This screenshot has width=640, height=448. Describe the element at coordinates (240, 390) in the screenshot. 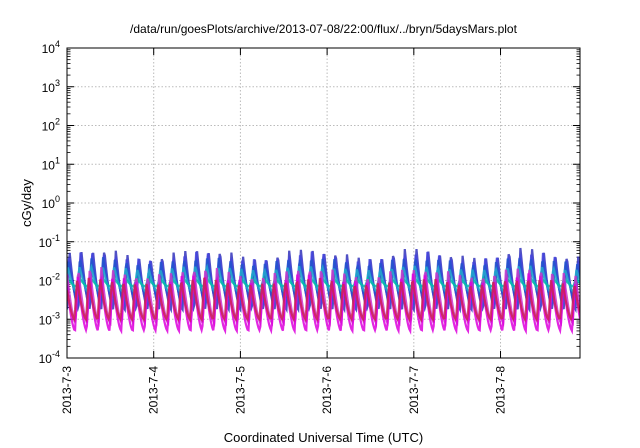

I see `x-tick-label: 2013-7-5` at that location.